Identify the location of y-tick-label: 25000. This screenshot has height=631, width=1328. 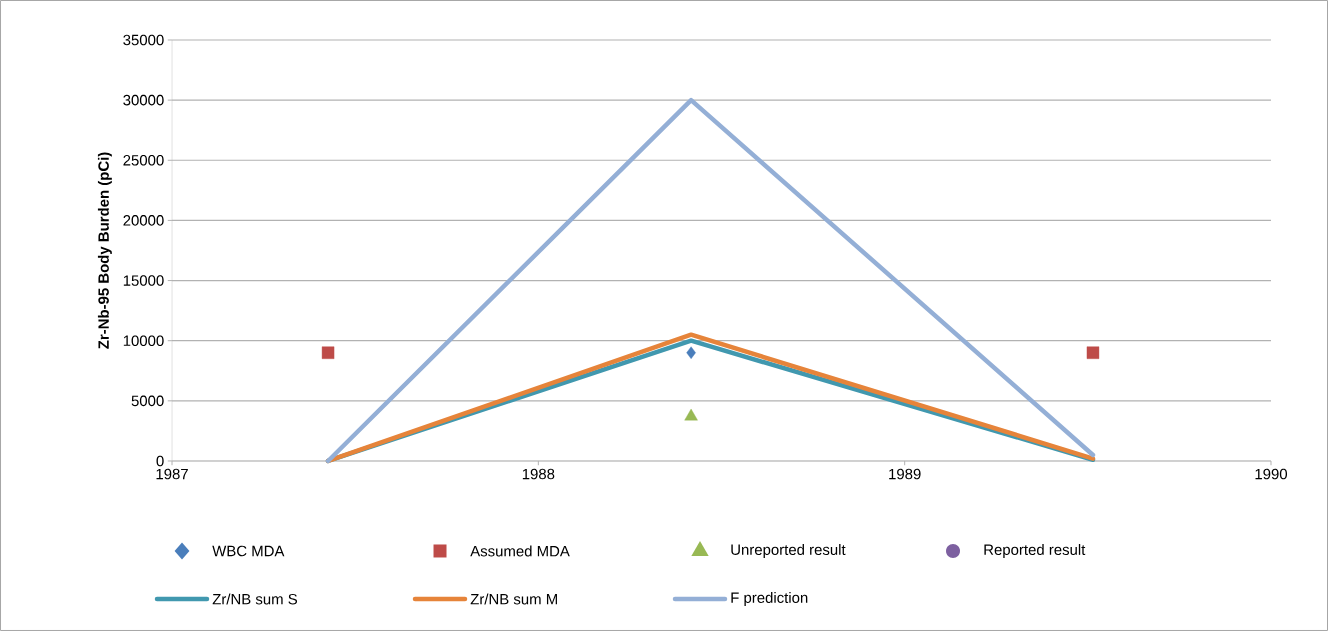
(143, 160).